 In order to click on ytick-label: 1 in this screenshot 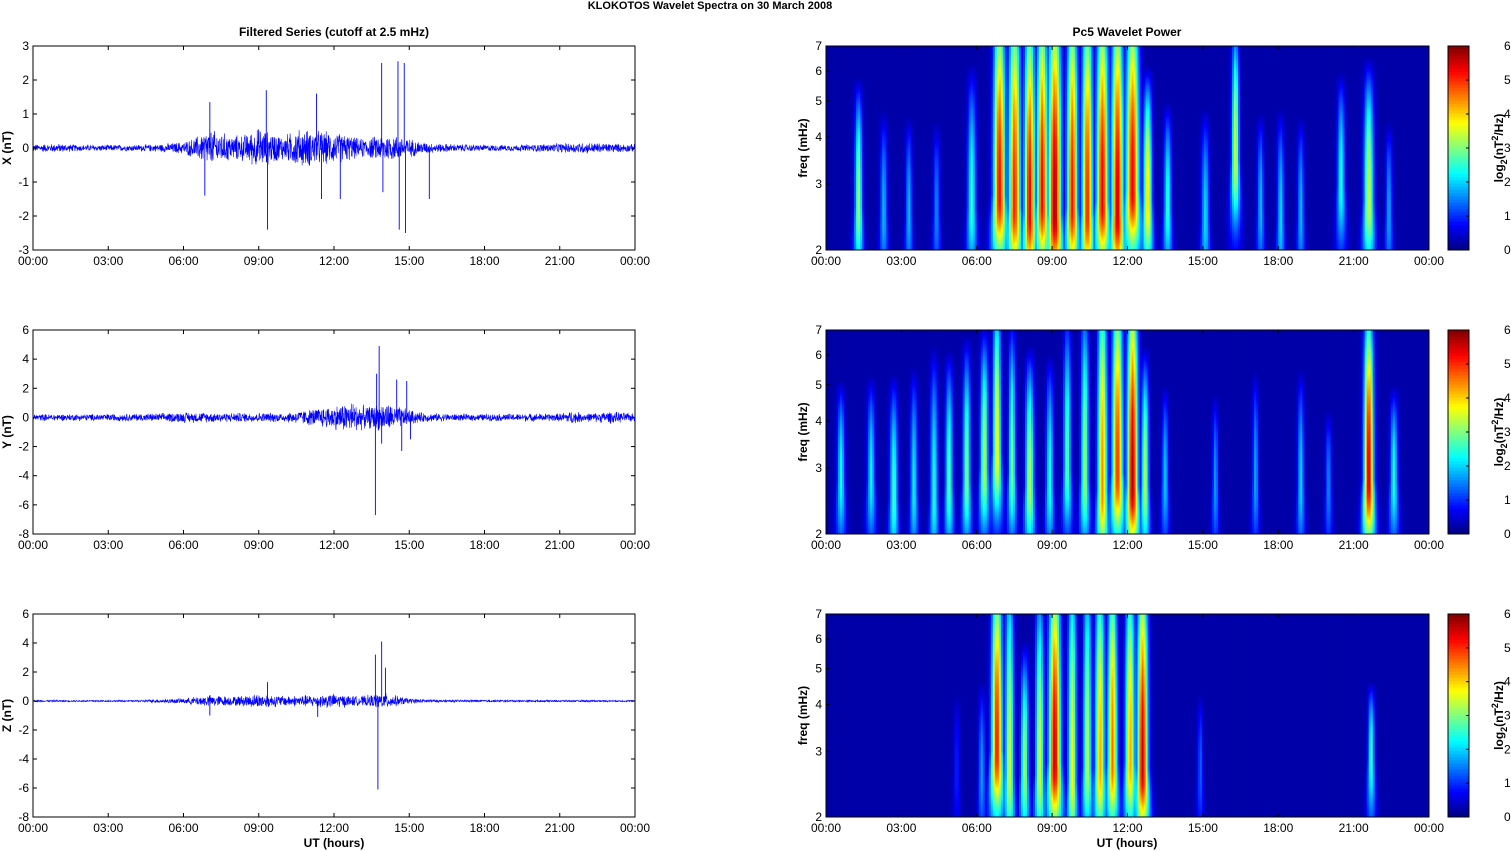, I will do `click(25, 114)`.